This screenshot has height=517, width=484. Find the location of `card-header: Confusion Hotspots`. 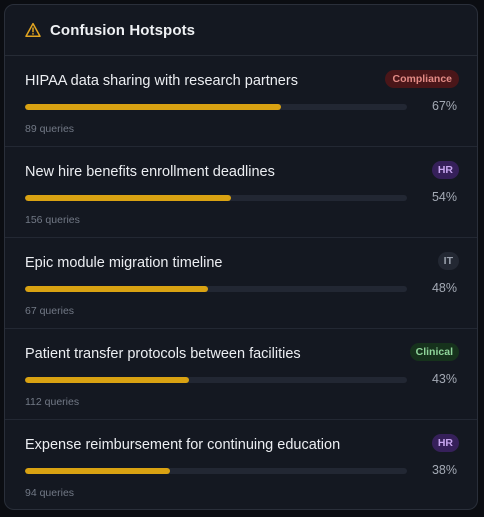

card-header: Confusion Hotspots is located at coordinates (241, 30).